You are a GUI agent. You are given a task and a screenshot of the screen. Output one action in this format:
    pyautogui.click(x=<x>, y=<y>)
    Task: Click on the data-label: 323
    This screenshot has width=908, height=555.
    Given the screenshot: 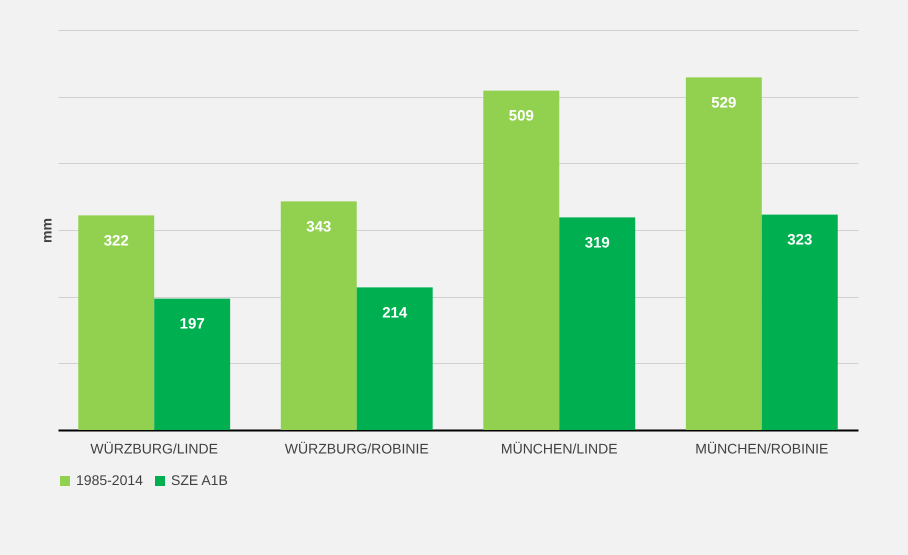 What is the action you would take?
    pyautogui.click(x=799, y=240)
    